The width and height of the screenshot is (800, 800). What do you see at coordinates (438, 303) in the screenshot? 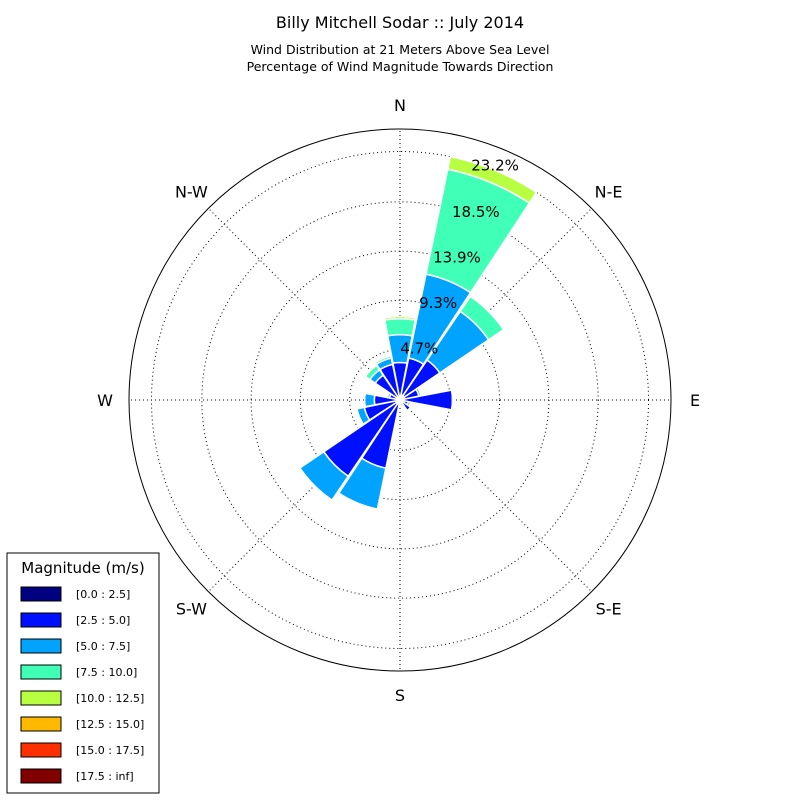
I see `ring-label-1: 9.3%` at bounding box center [438, 303].